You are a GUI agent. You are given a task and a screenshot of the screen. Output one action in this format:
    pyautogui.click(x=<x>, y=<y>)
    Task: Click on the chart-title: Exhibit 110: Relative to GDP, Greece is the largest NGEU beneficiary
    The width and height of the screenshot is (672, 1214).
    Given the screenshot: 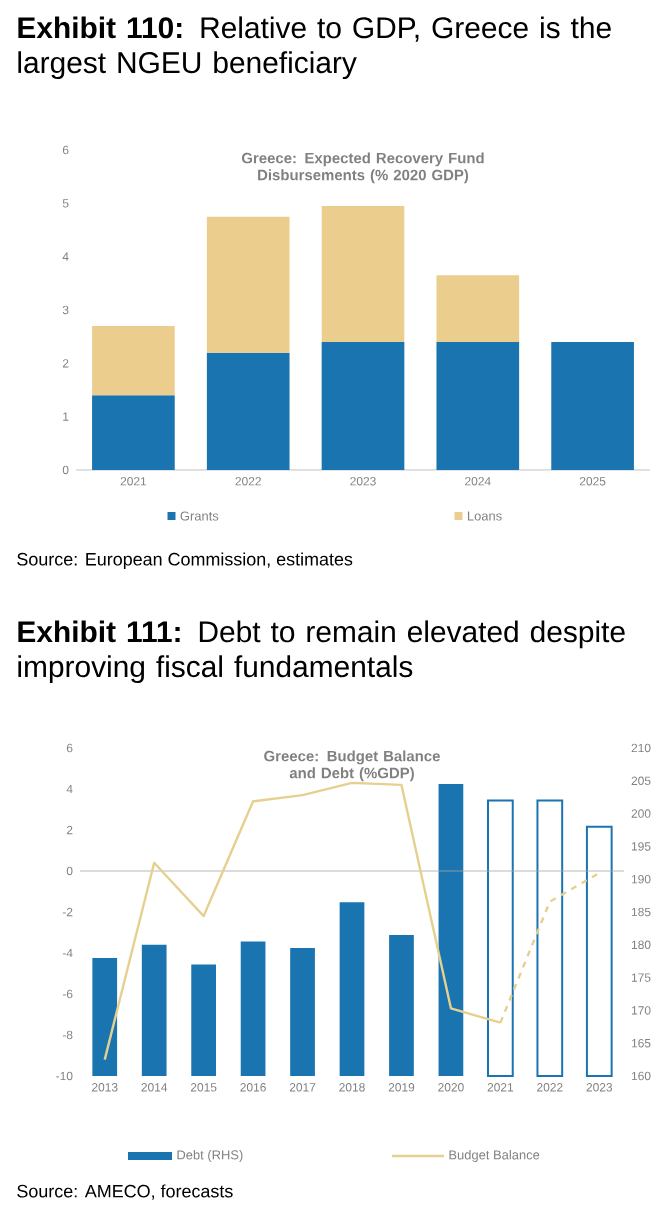 What is the action you would take?
    pyautogui.click(x=314, y=48)
    